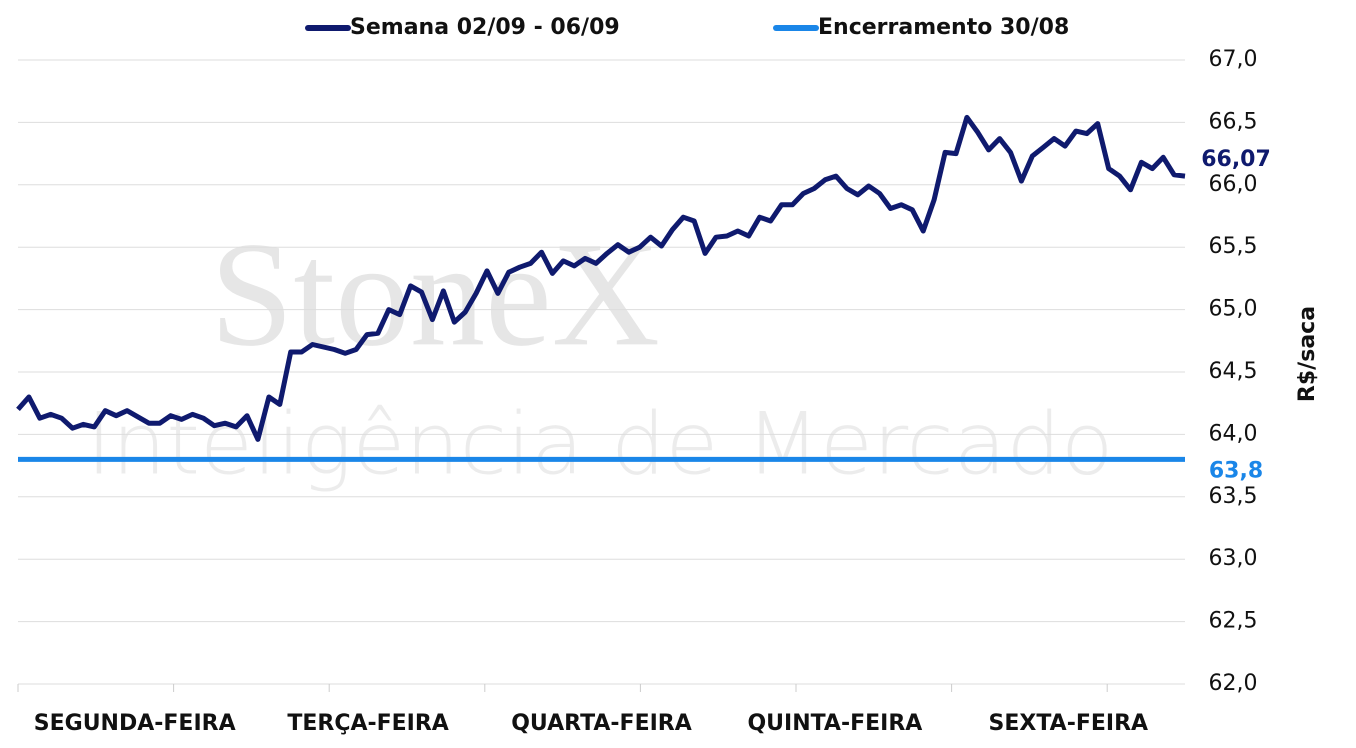 The width and height of the screenshot is (1356, 748). Describe the element at coordinates (1307, 354) in the screenshot. I see `y-axis-label: R$/saca` at that location.